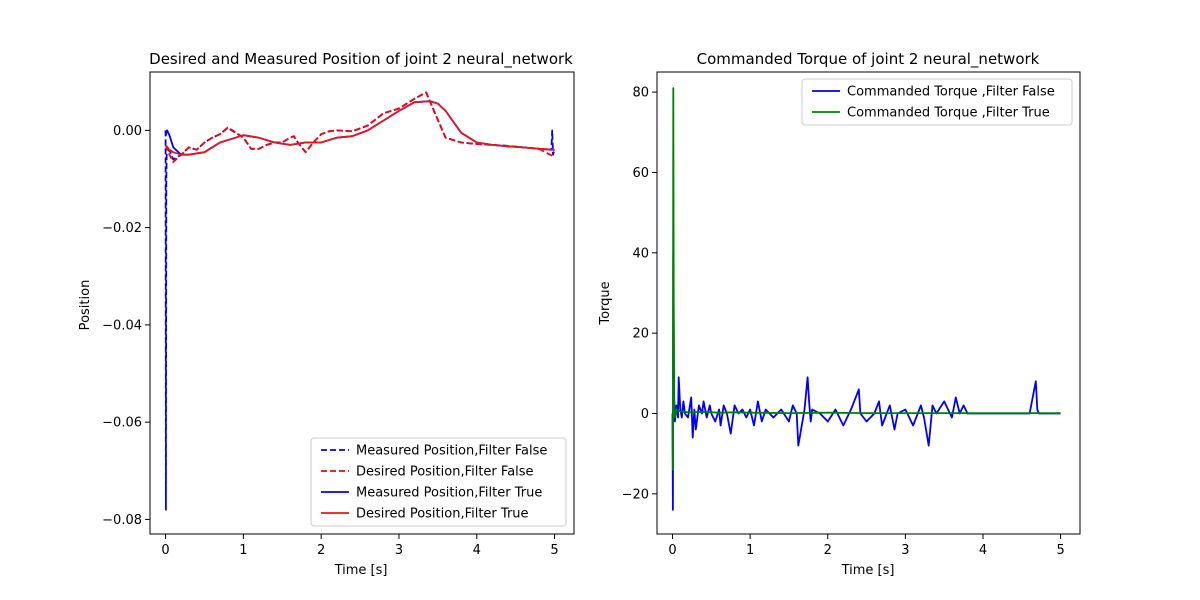  I want to click on y-tick-label: 20, so click(640, 334).